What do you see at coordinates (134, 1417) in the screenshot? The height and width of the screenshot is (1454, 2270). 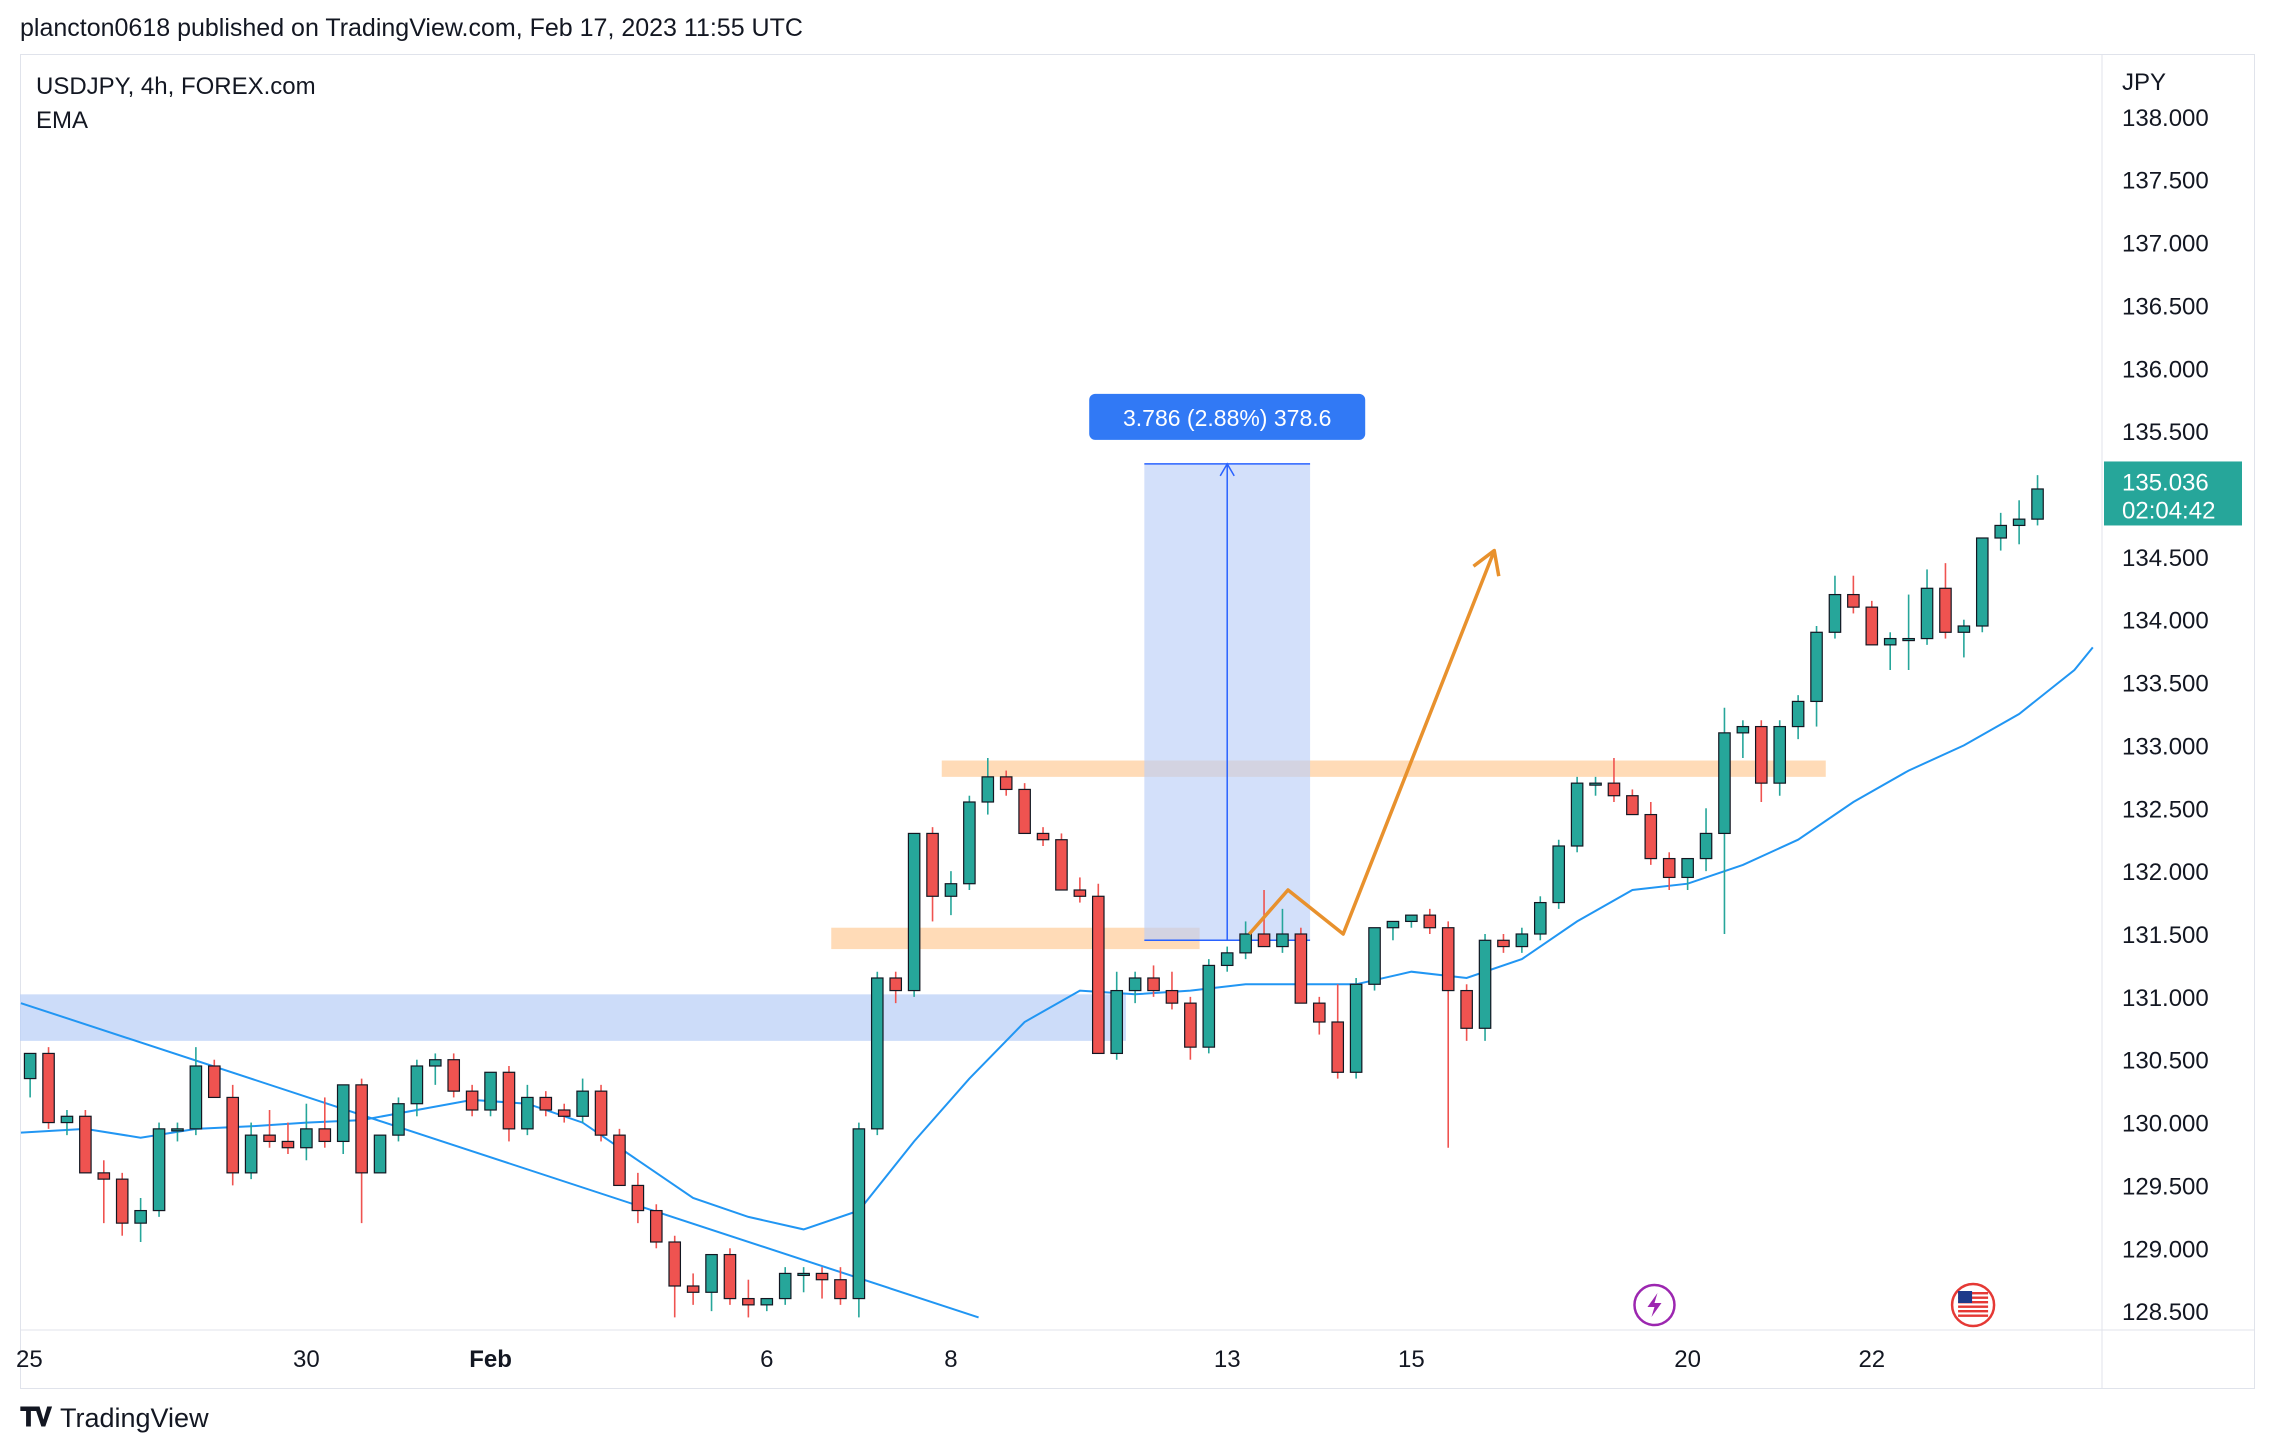 I see `brand-label: TradingView` at bounding box center [134, 1417].